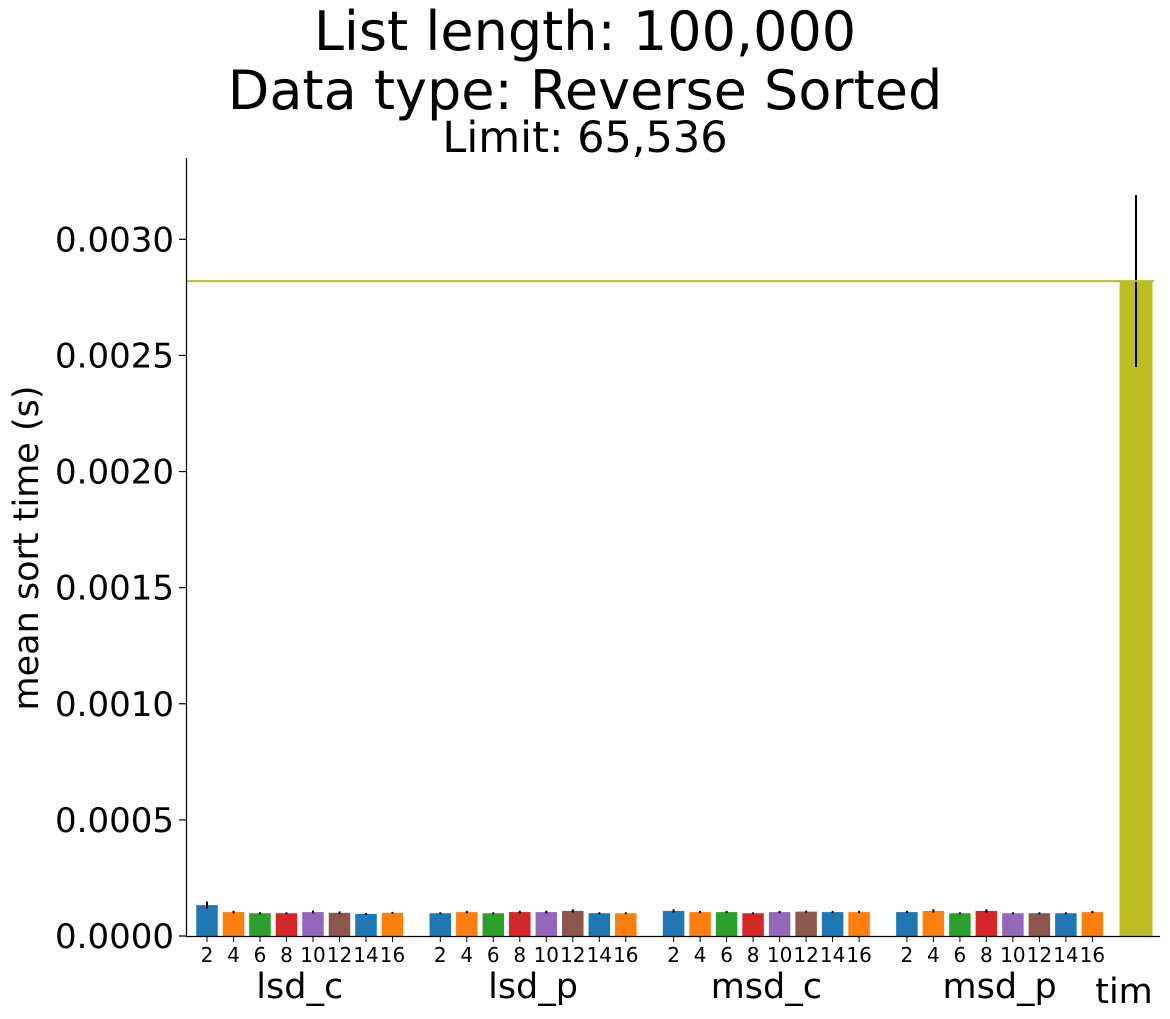  What do you see at coordinates (27, 547) in the screenshot?
I see `y-axis-label: mean sort time (s)` at bounding box center [27, 547].